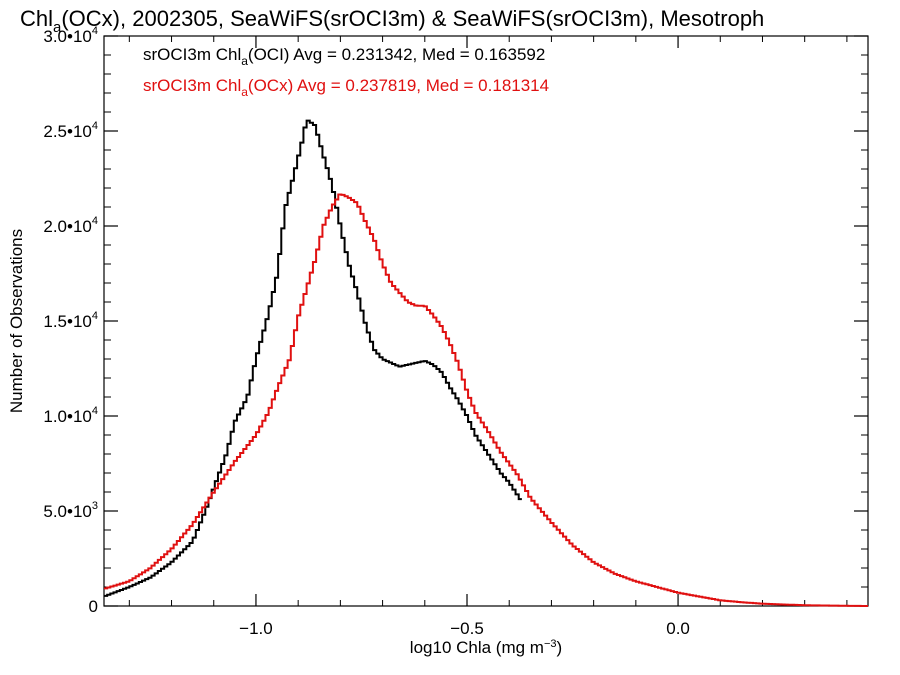  What do you see at coordinates (467, 628) in the screenshot?
I see `x-tick-label: −0.5` at bounding box center [467, 628].